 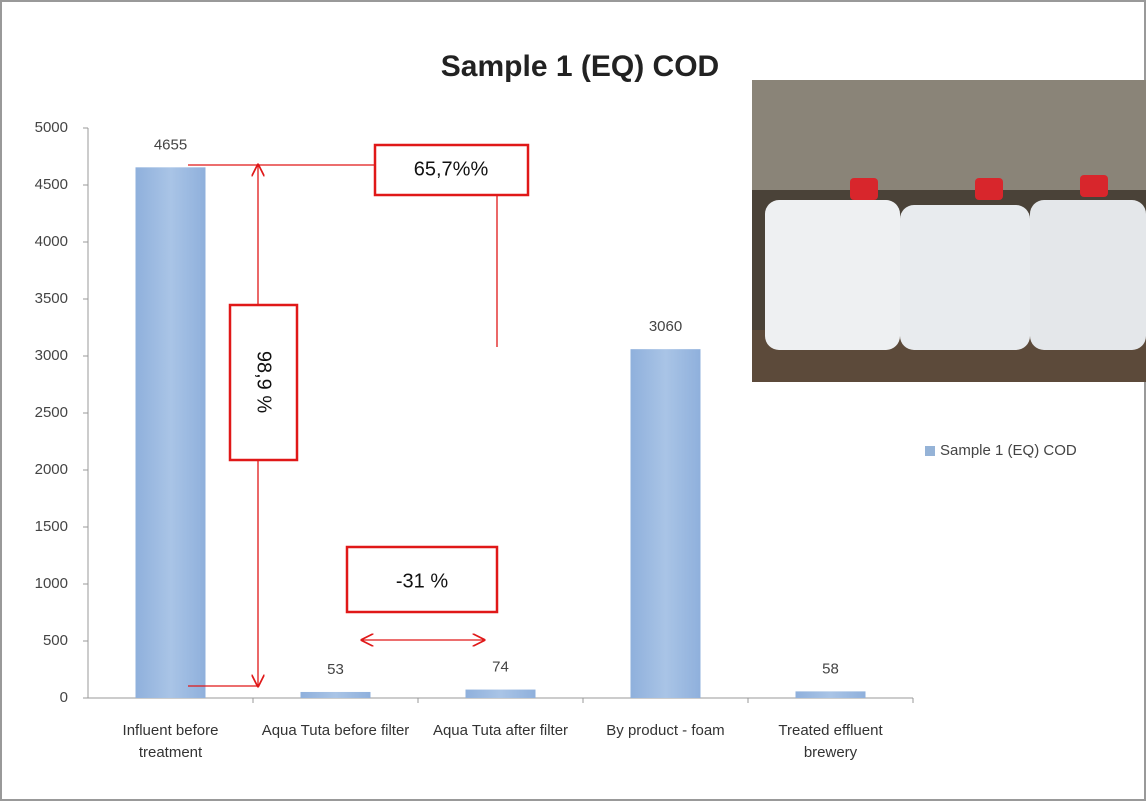 What do you see at coordinates (1008, 450) in the screenshot?
I see `legend-label: Sample 1 (EQ) COD` at bounding box center [1008, 450].